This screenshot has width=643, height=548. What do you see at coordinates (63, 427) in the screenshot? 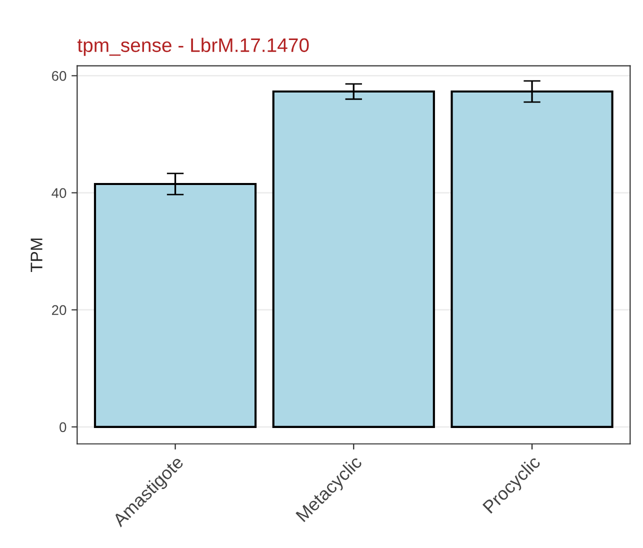
I see `y-tick-label: 0` at bounding box center [63, 427].